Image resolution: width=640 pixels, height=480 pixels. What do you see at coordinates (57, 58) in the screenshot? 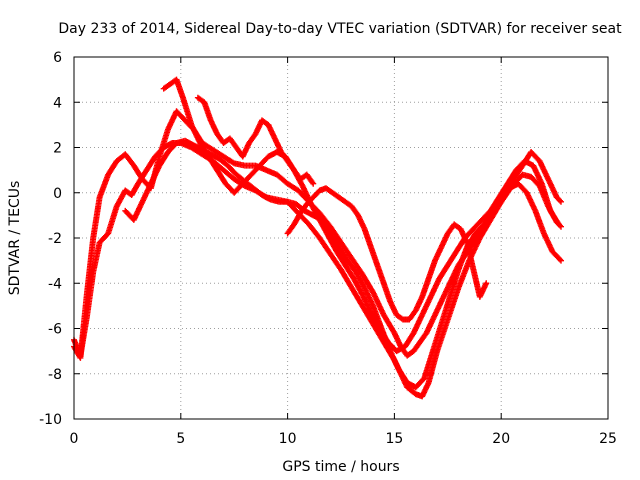
I see `y-tick-label: 6` at bounding box center [57, 58].